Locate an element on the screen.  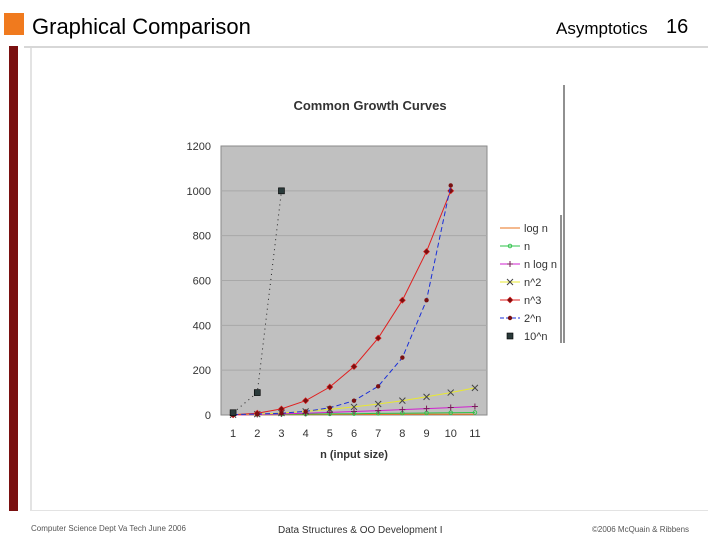
x-axis-label: n (input size) is located at coordinates (354, 455).